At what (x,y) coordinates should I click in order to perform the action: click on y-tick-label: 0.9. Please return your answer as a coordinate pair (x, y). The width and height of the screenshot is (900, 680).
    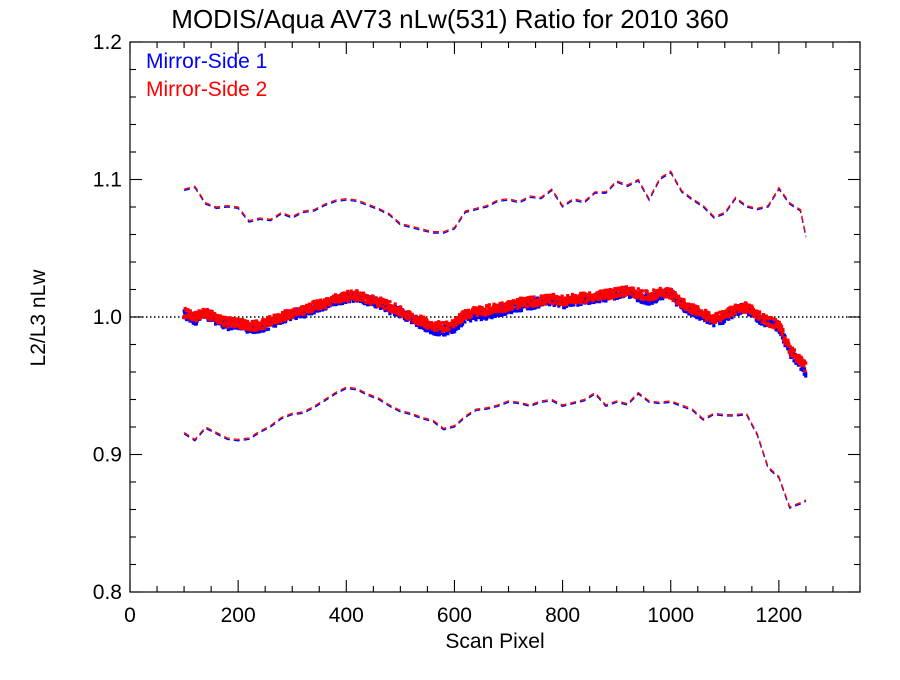
    Looking at the image, I should click on (107, 455).